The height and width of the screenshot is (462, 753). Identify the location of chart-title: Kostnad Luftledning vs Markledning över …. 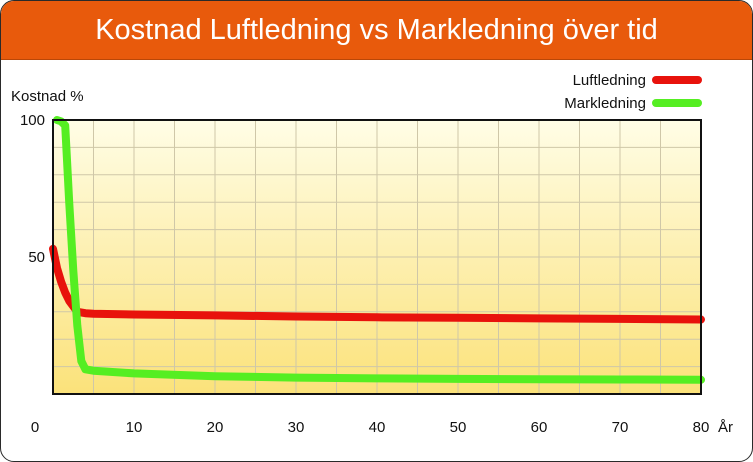
(376, 30).